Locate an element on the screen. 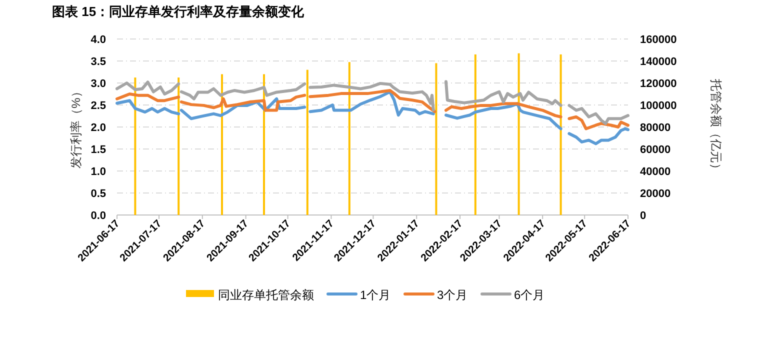 Image resolution: width=781 pixels, height=338 pixels. y2-tick-label: 40000 is located at coordinates (655, 172).